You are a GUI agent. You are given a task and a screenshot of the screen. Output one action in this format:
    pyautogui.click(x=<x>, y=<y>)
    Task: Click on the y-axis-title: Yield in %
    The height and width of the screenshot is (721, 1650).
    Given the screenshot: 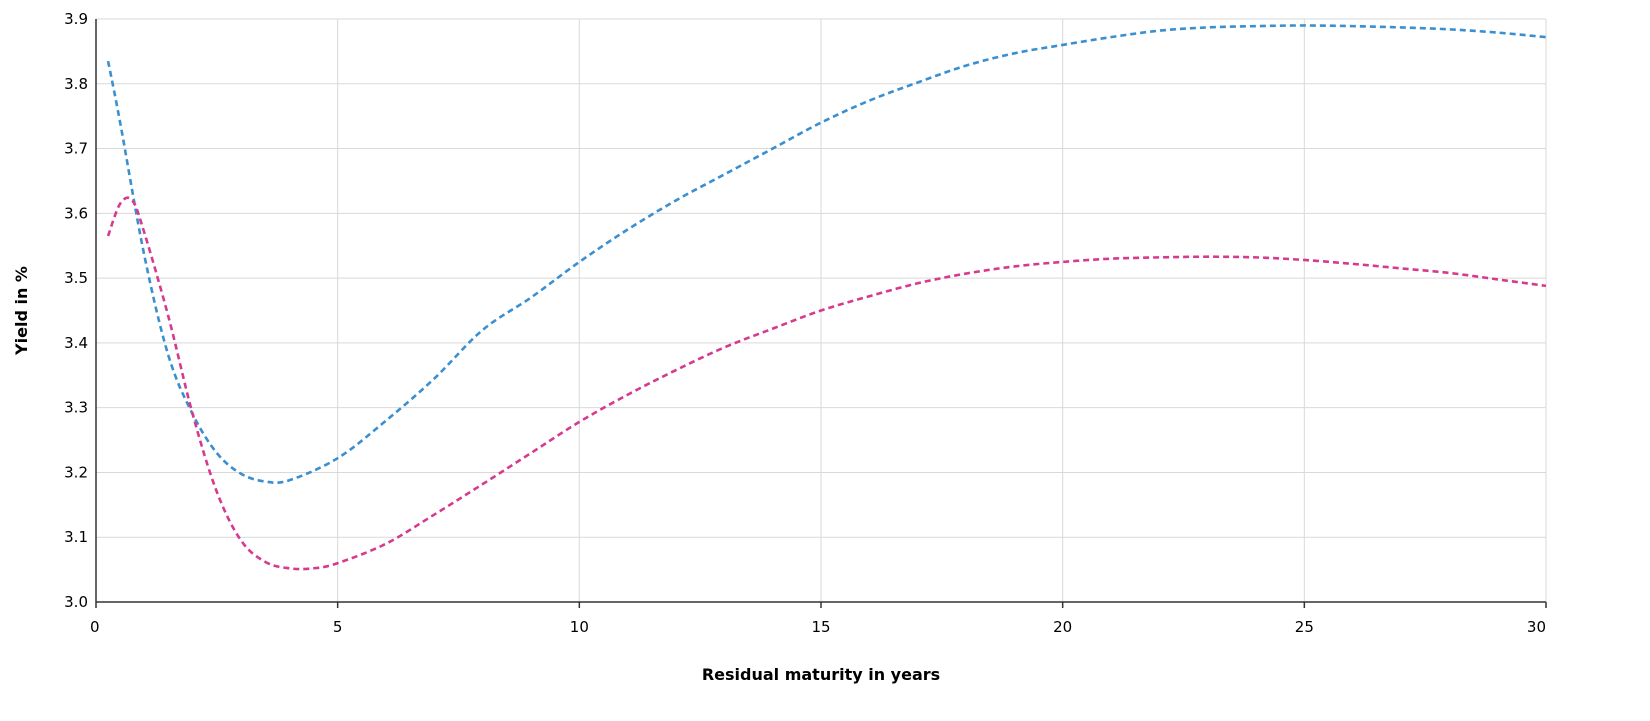 What is the action you would take?
    pyautogui.click(x=21, y=311)
    